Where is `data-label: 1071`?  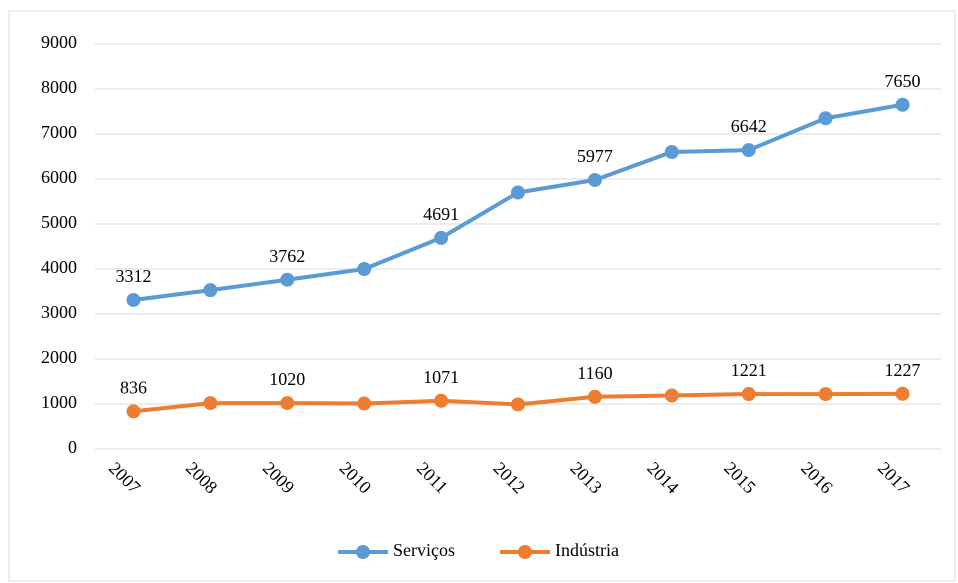 data-label: 1071 is located at coordinates (441, 377).